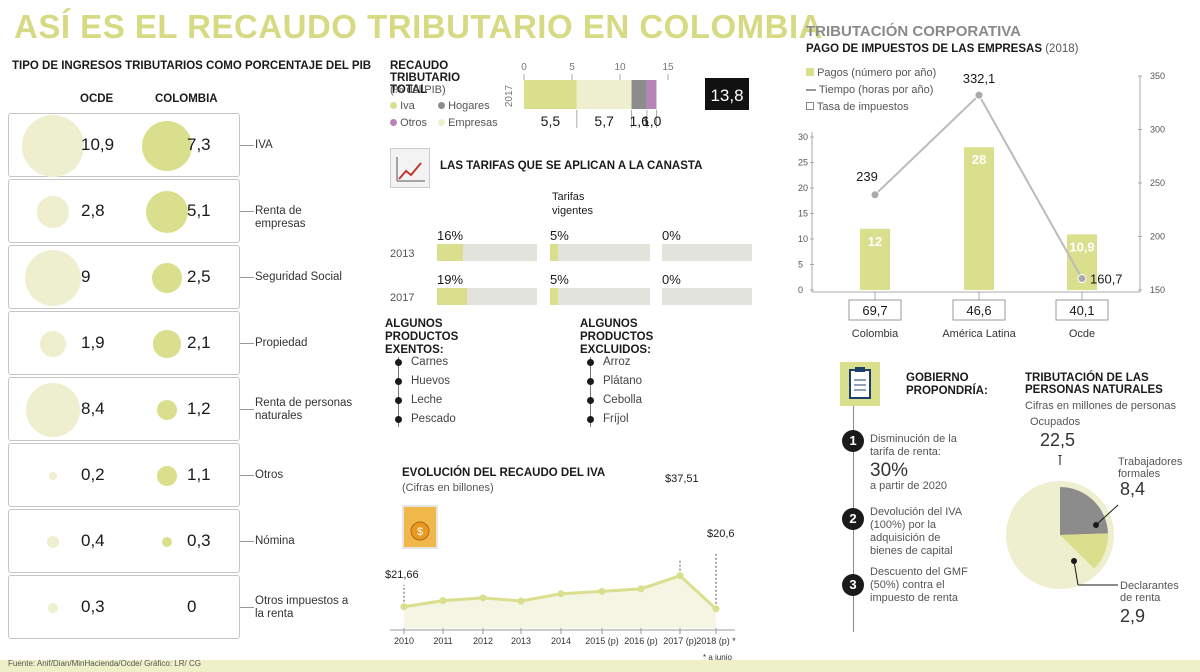 This screenshot has width=1200, height=672. Describe the element at coordinates (199, 210) in the screenshot. I see `colombia-value: 5,1` at that location.